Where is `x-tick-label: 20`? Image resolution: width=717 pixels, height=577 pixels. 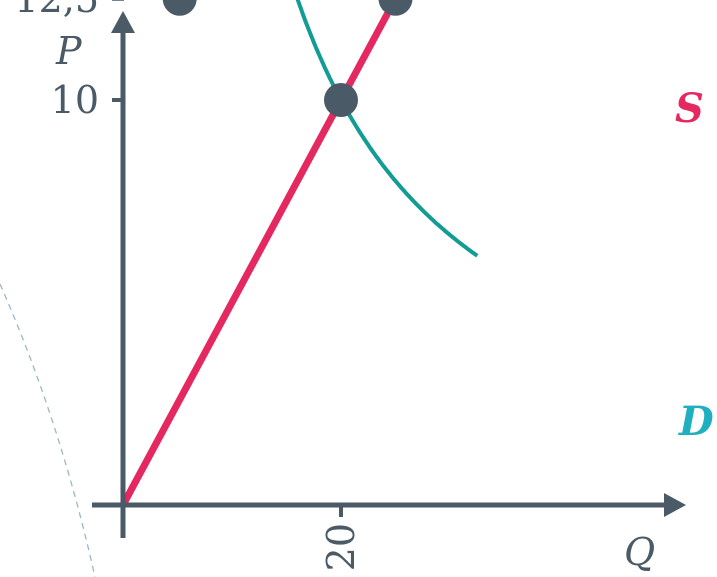
x-tick-label: 20 is located at coordinates (341, 547).